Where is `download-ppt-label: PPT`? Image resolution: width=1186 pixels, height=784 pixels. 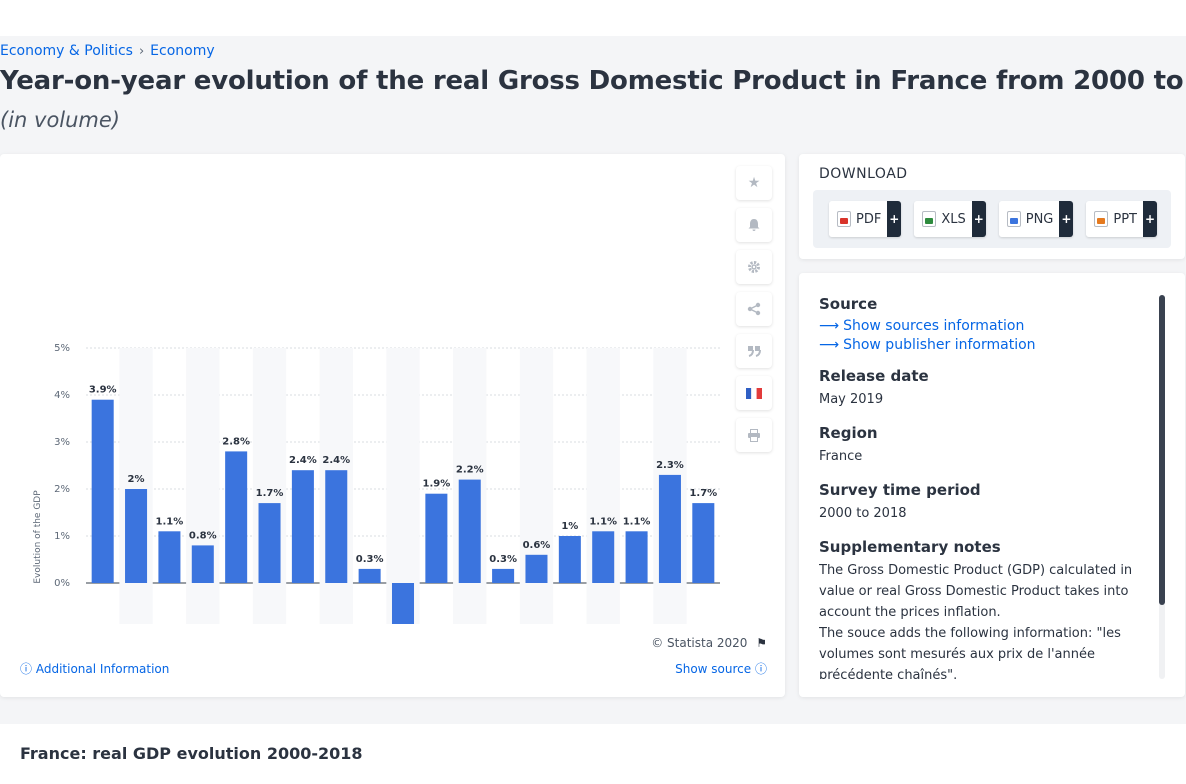 download-ppt-label: PPT is located at coordinates (1125, 219).